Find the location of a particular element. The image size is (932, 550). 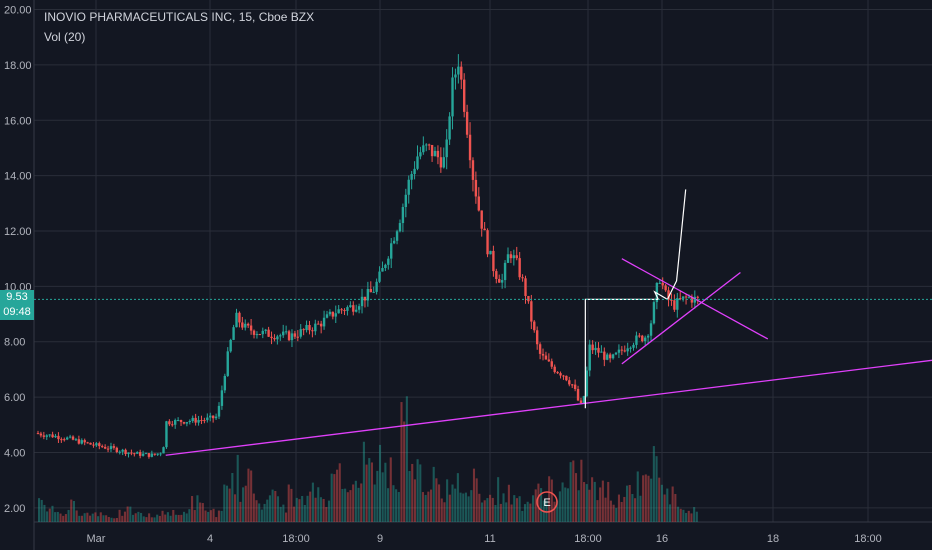

y-tick-label: 12.00 is located at coordinates (18, 232).